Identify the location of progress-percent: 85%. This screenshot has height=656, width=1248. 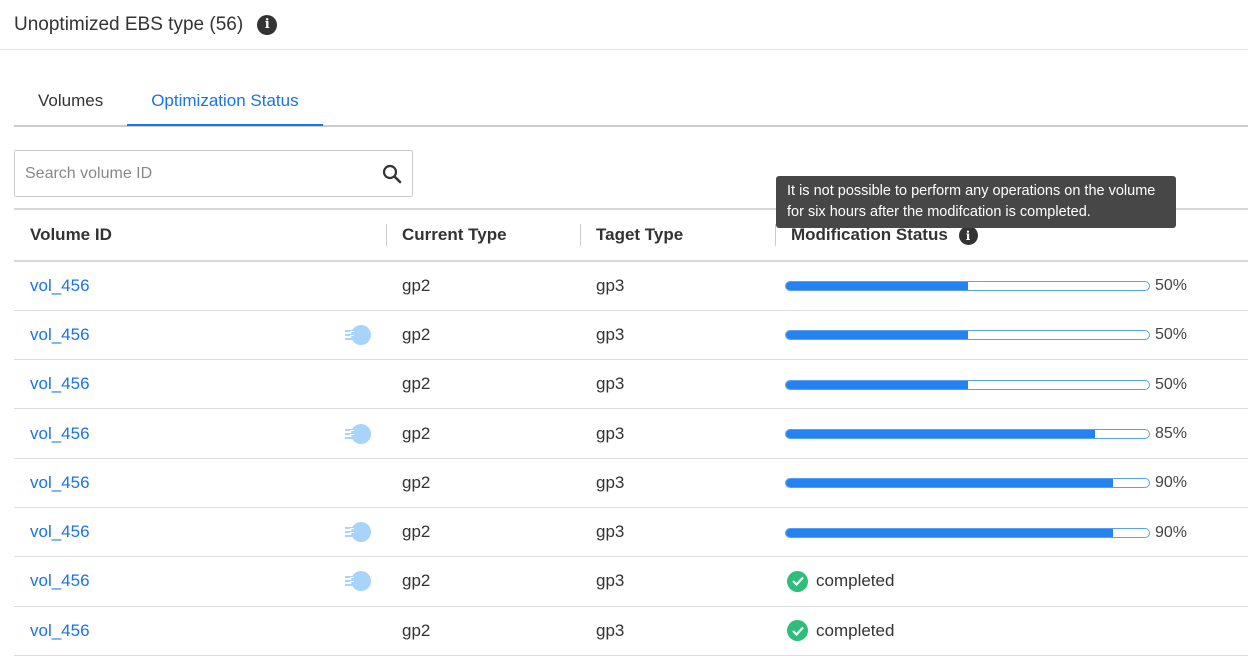
(1171, 434).